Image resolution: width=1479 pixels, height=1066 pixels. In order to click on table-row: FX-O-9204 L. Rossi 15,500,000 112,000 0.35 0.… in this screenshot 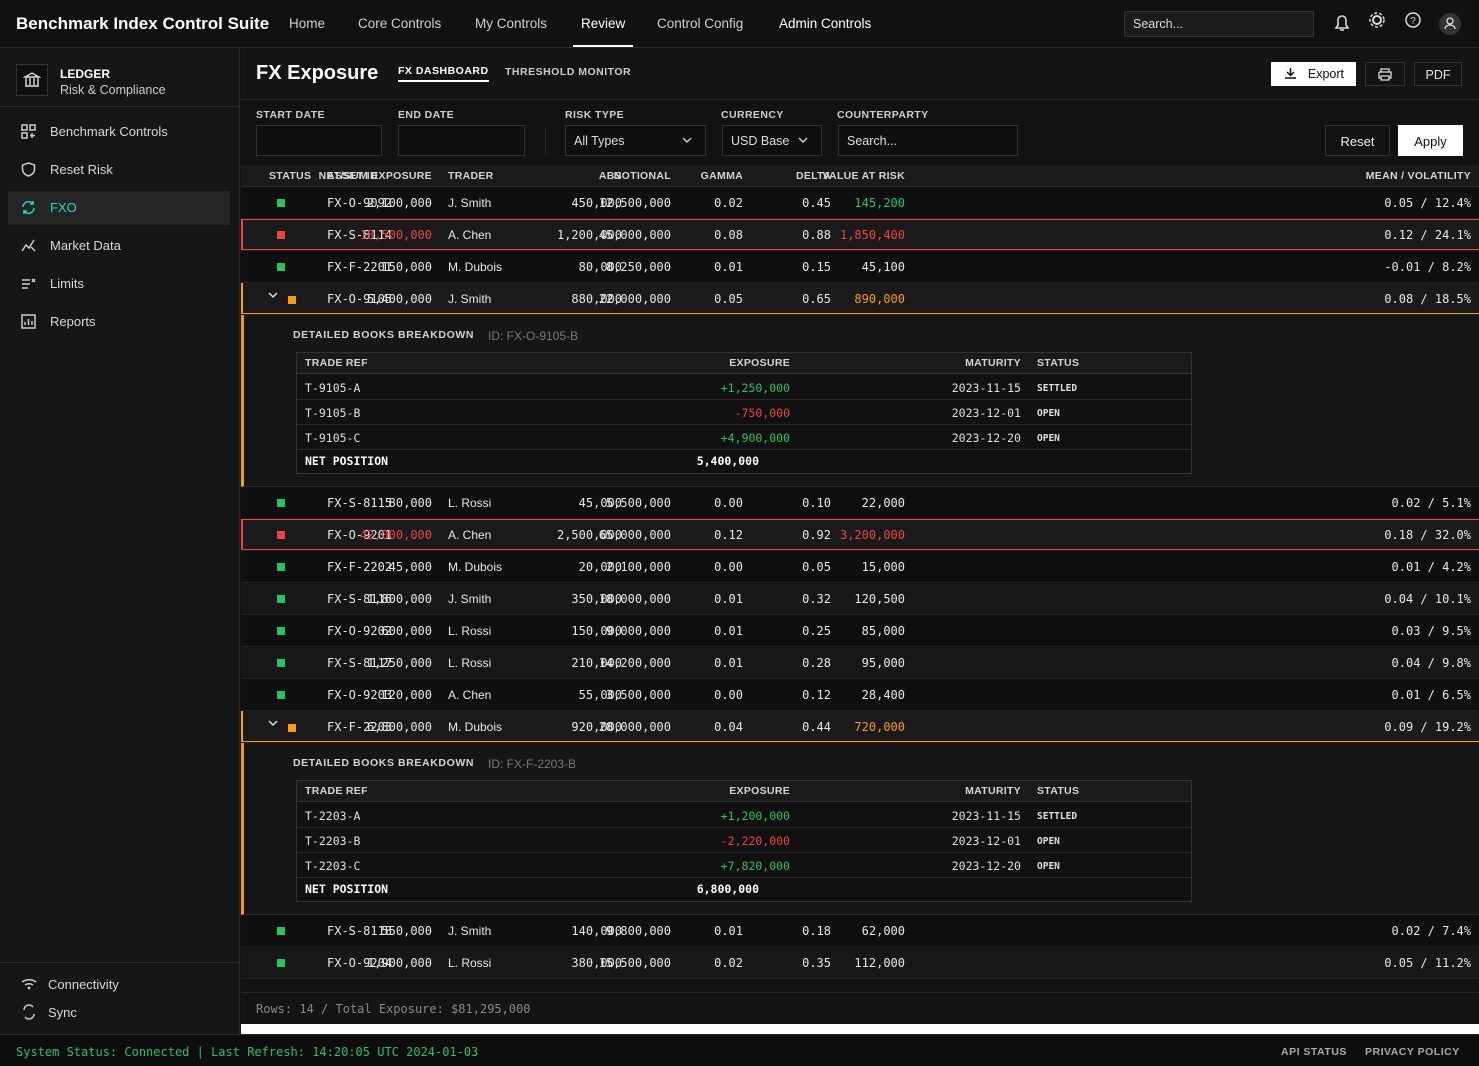, I will do `click(860, 963)`.